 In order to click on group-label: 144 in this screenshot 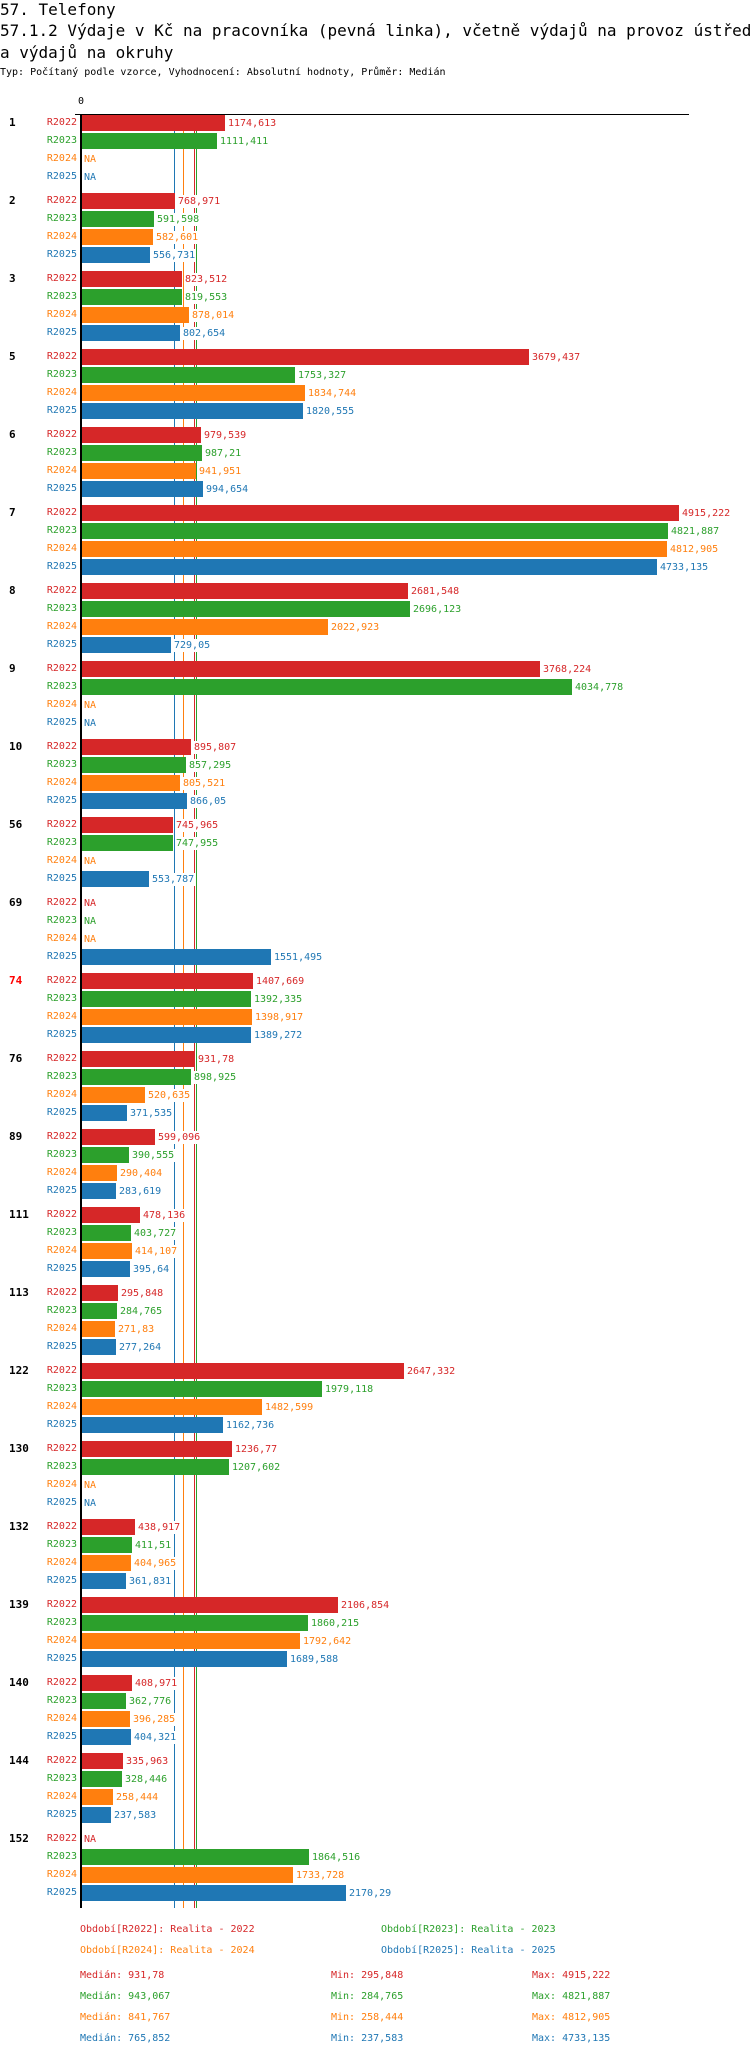, I will do `click(19, 1760)`.